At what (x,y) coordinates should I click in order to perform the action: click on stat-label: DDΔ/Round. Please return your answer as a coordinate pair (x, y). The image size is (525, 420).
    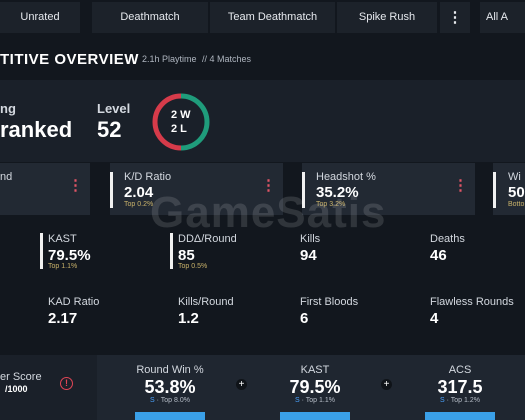
    Looking at the image, I should click on (207, 239).